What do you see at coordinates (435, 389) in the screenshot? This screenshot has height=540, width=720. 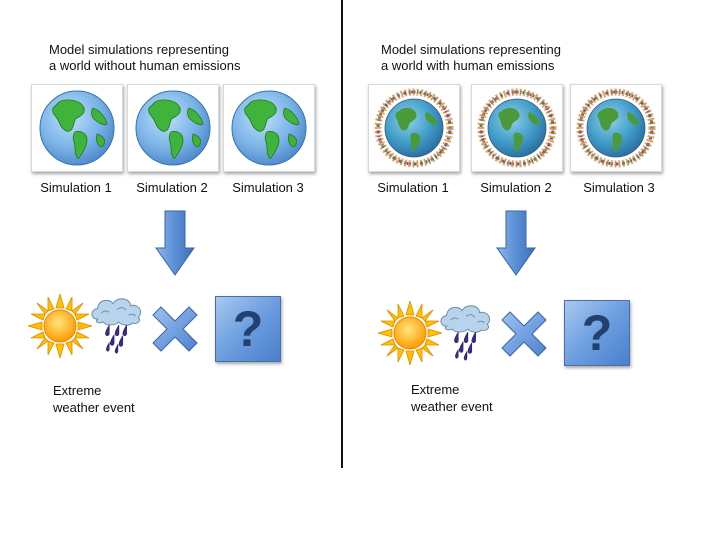 I see `right-event-line1: Extreme` at bounding box center [435, 389].